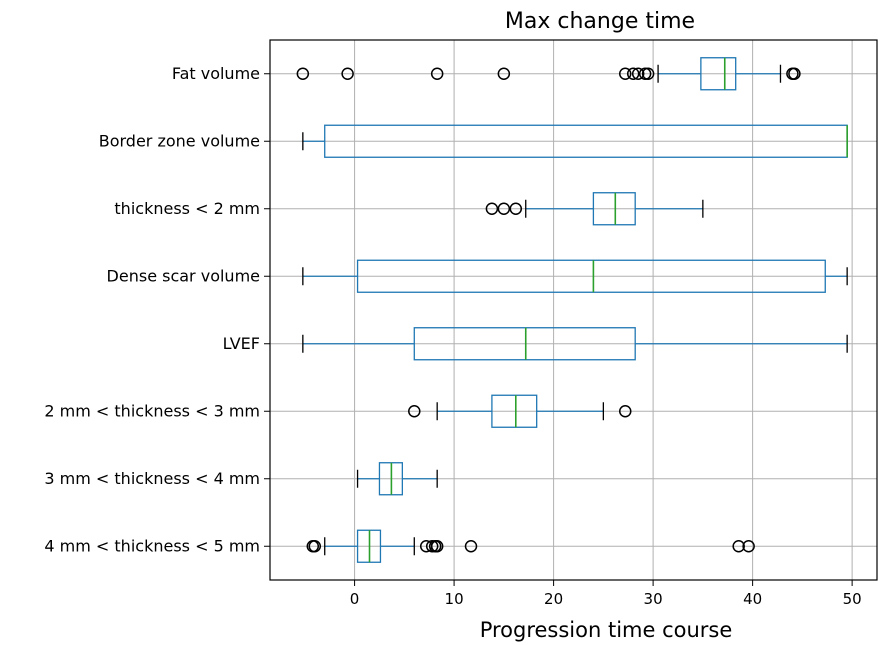 This screenshot has height=645, width=878. I want to click on category-label: Border zone volume, so click(179, 140).